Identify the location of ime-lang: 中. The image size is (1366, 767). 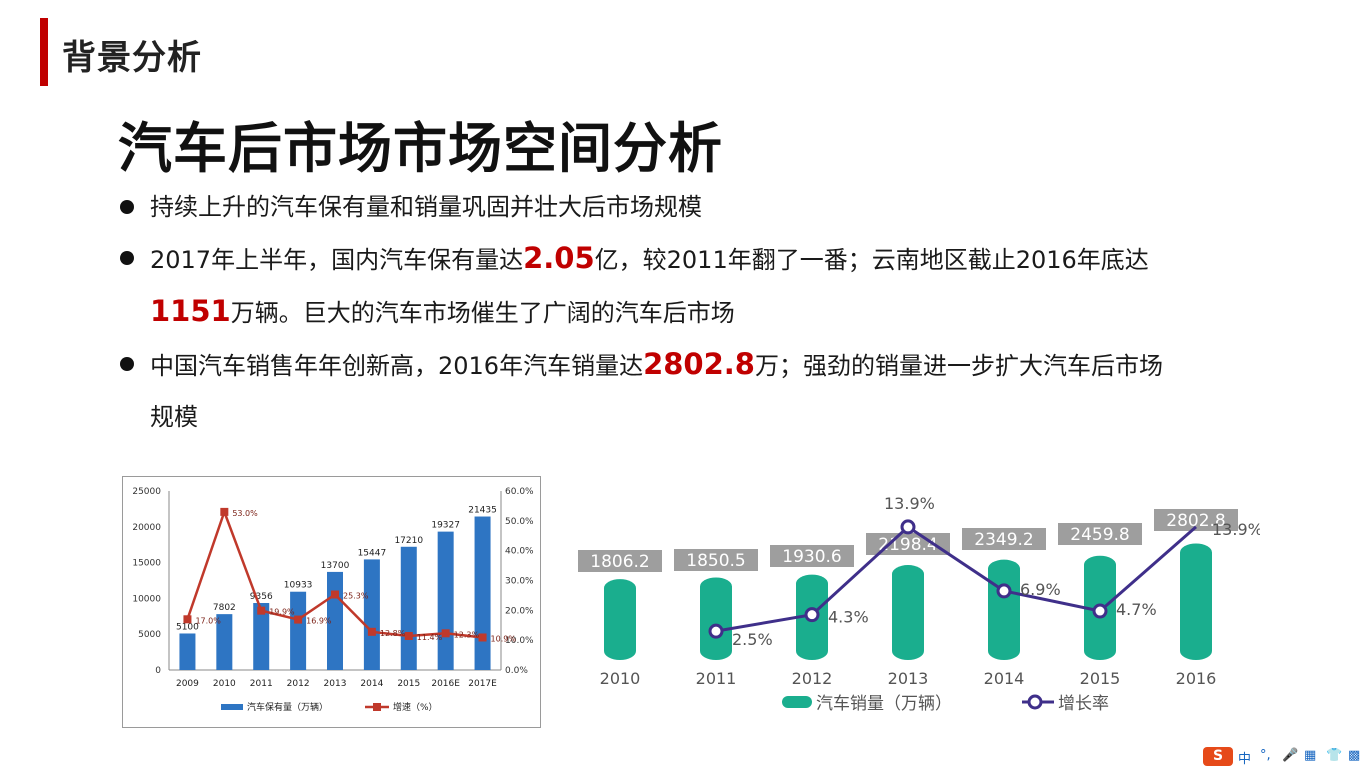
(1245, 759).